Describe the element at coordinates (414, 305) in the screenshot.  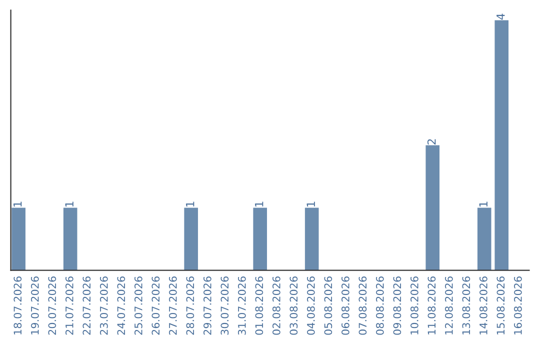
I see `x-tick-label: 10.08.2026` at that location.